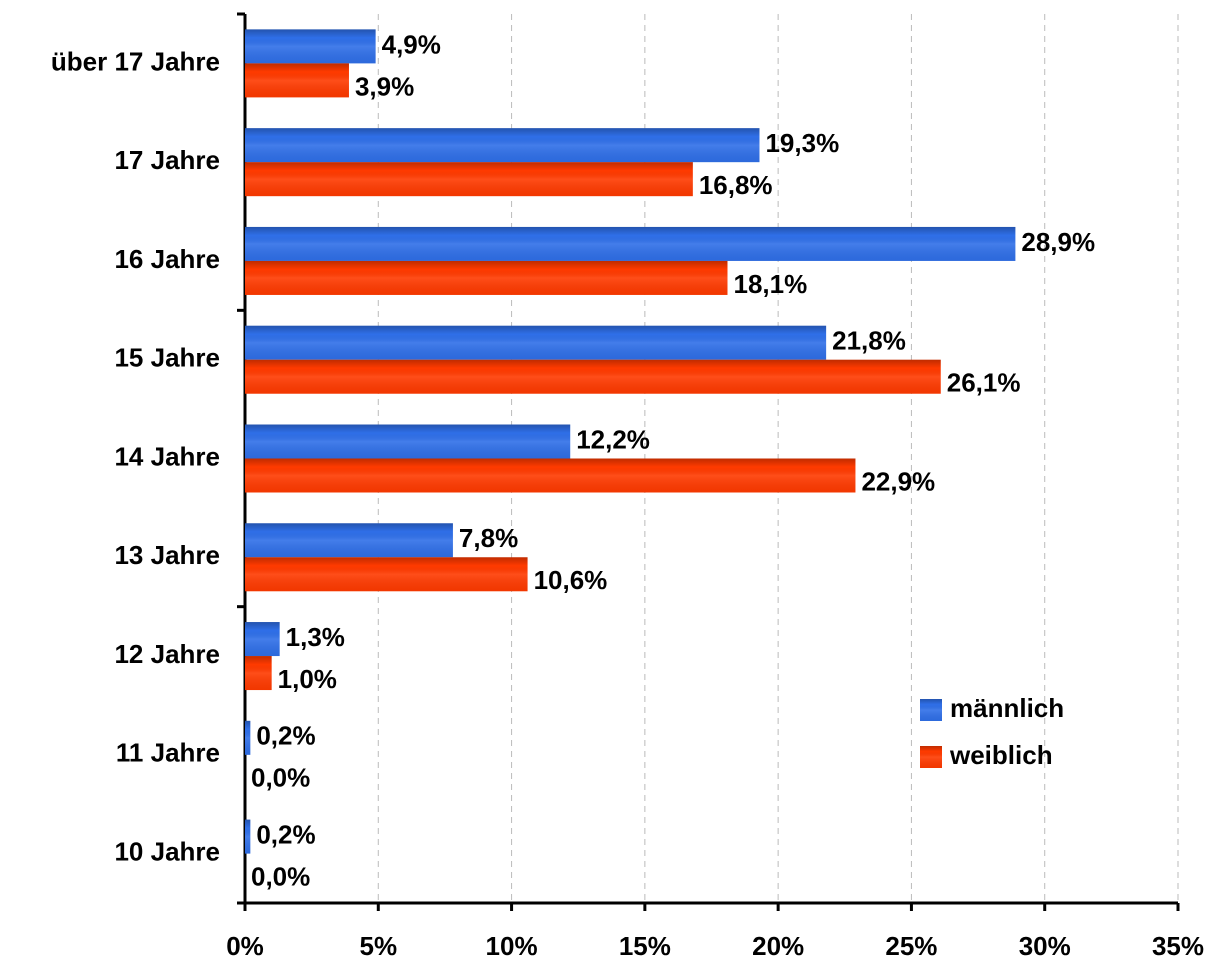 The width and height of the screenshot is (1214, 967). I want to click on value-label: 22,9%, so click(898, 481).